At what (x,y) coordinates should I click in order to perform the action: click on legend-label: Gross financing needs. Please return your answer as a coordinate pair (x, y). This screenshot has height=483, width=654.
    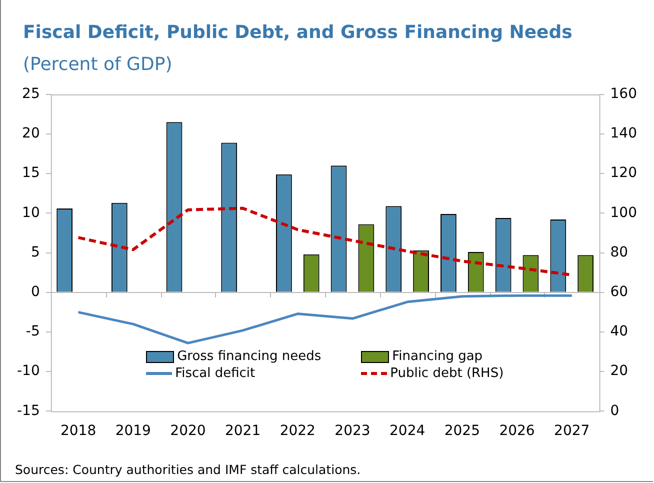
    Looking at the image, I should click on (249, 356).